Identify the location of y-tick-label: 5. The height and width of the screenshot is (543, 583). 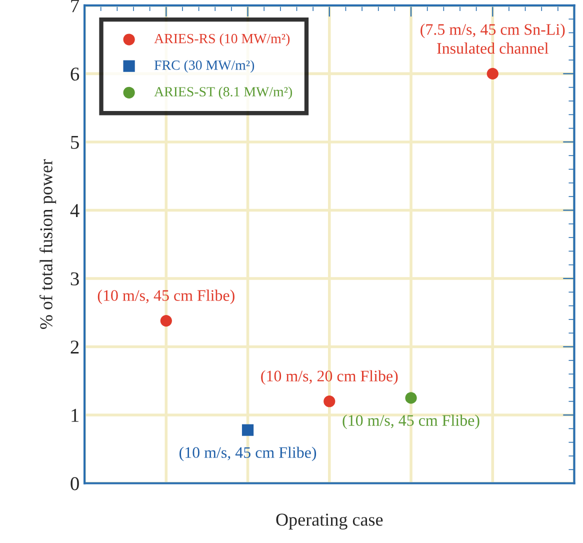
(75, 142).